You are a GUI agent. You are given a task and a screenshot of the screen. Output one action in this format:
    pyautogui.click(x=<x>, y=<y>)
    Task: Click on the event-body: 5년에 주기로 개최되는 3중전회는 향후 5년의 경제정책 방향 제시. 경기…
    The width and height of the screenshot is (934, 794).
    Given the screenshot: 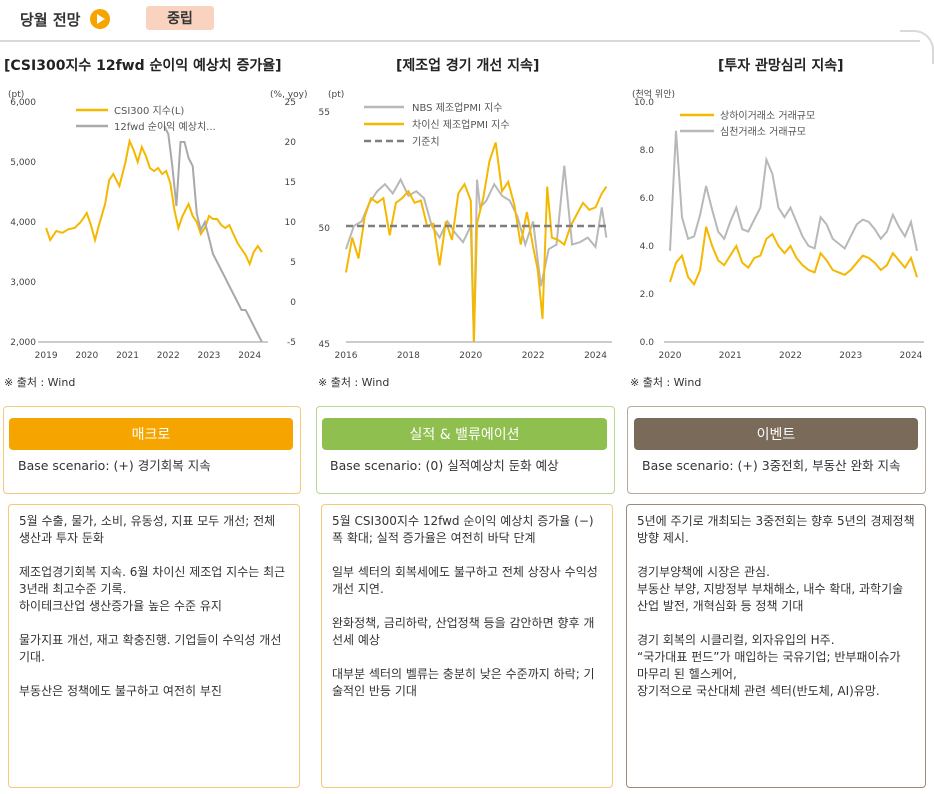 What is the action you would take?
    pyautogui.click(x=776, y=646)
    